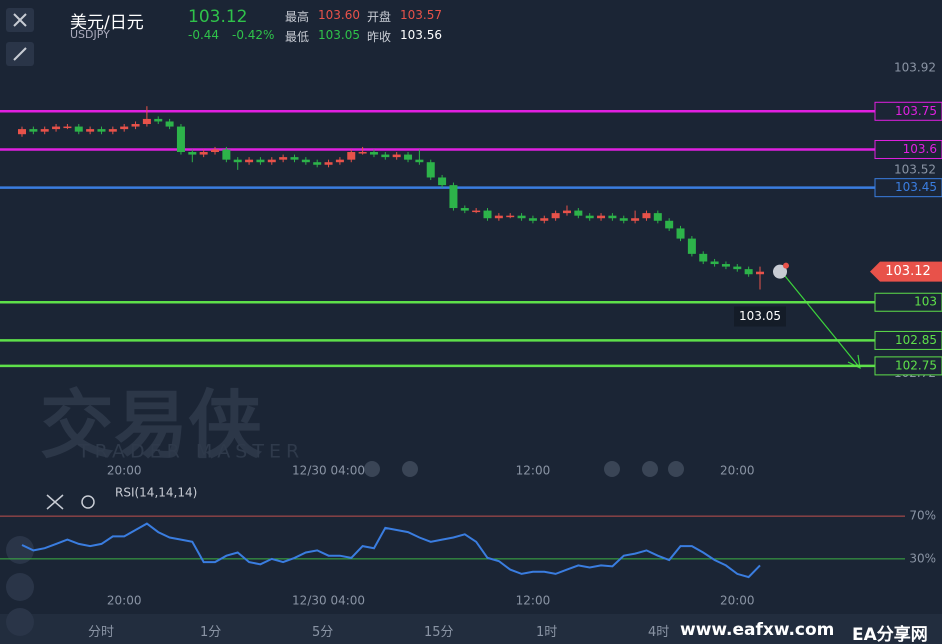  Describe the element at coordinates (916, 187) in the screenshot. I see `price-line-label: 103.45` at that location.